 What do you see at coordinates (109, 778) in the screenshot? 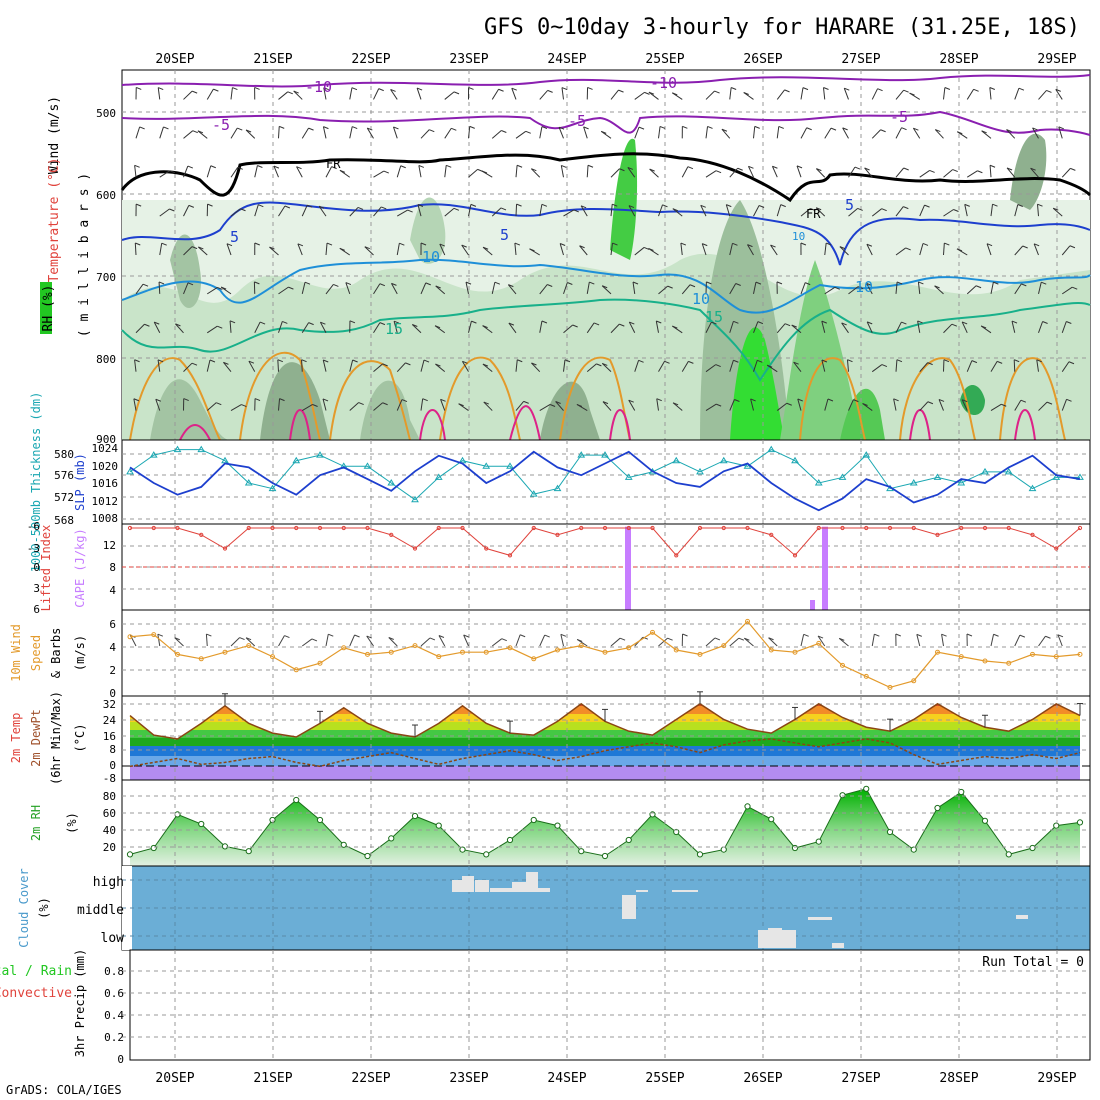
I see `tick-label: -8` at bounding box center [109, 778].